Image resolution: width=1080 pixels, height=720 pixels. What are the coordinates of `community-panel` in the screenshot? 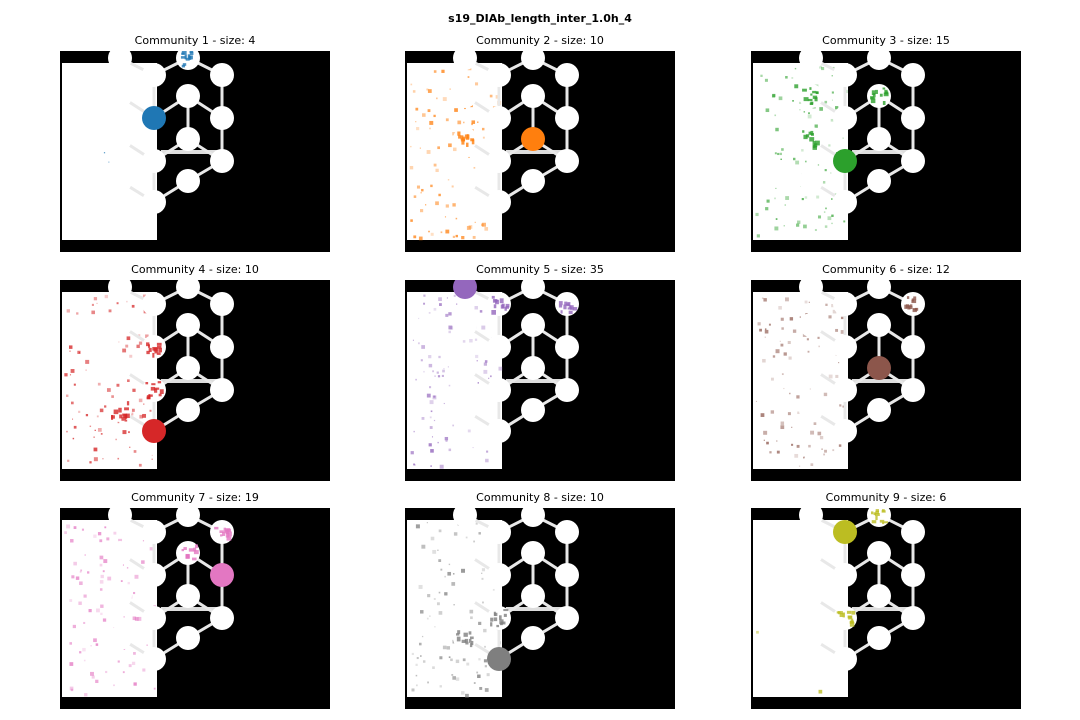 It's located at (195, 380).